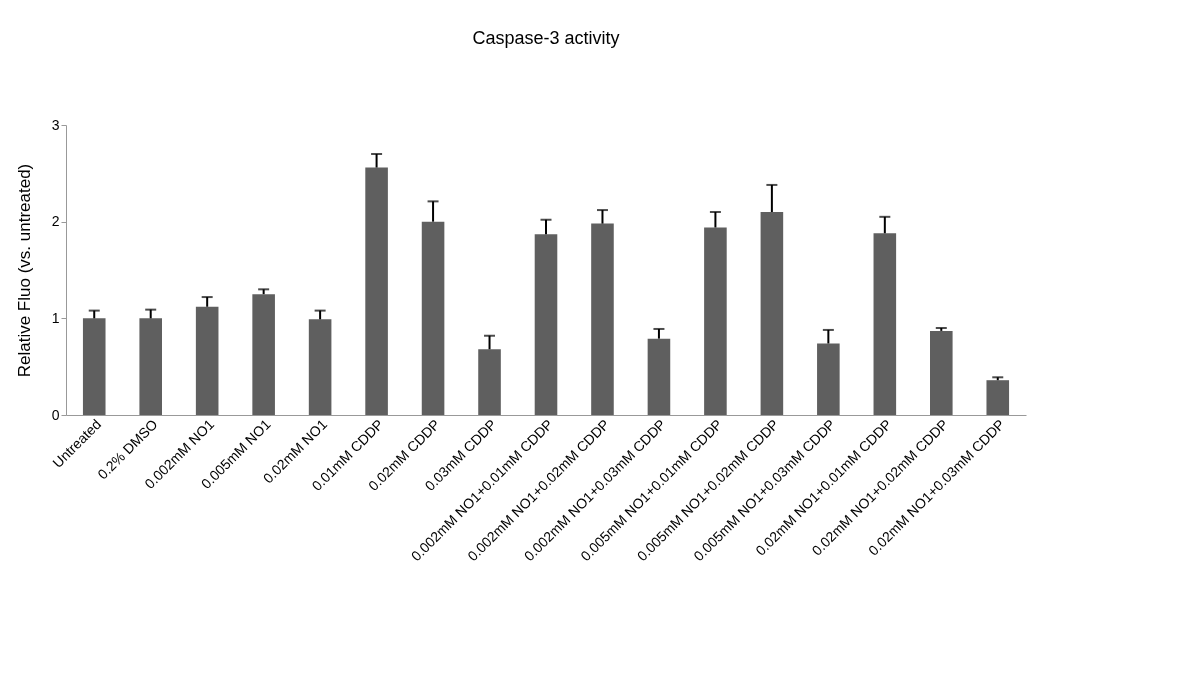 This screenshot has width=1195, height=694. I want to click on y-axis-title: Relative Fluo (vs. untreated), so click(24, 270).